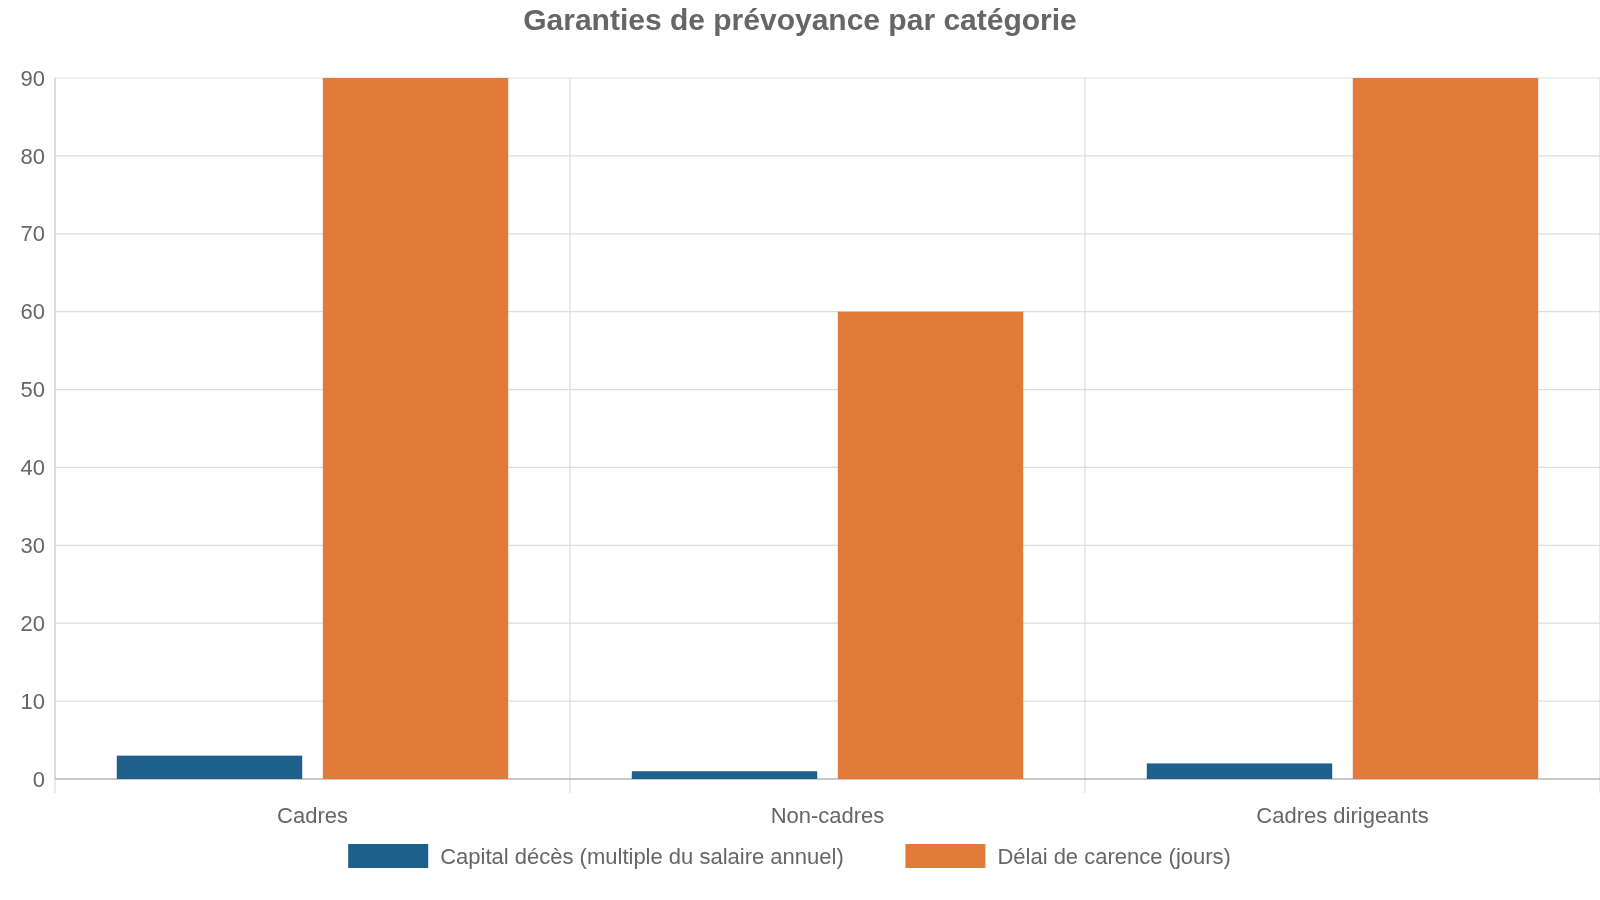 This screenshot has width=1600, height=900. What do you see at coordinates (32, 312) in the screenshot?
I see `y-tick-label: 60` at bounding box center [32, 312].